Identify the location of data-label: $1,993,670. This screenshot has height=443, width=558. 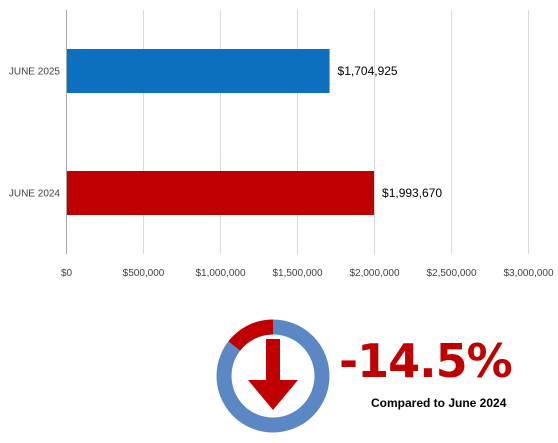
(412, 193).